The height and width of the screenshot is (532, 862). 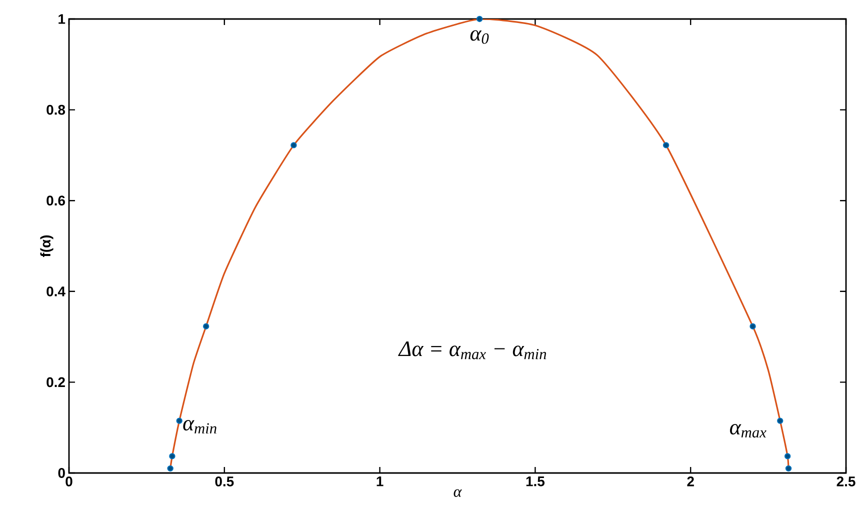 What do you see at coordinates (380, 481) in the screenshot?
I see `x-tick-label: 1` at bounding box center [380, 481].